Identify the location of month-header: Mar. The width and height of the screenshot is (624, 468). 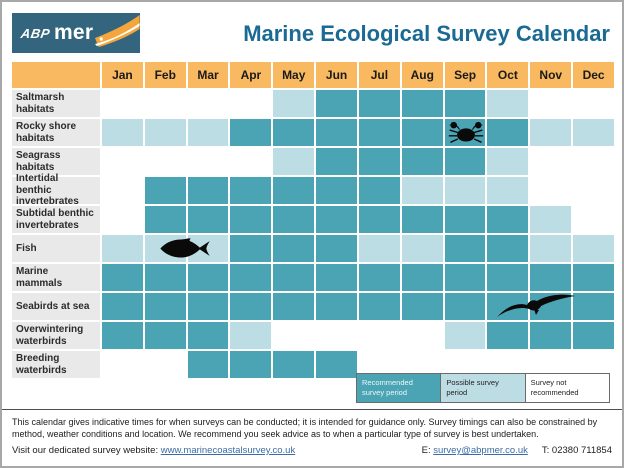
(208, 75).